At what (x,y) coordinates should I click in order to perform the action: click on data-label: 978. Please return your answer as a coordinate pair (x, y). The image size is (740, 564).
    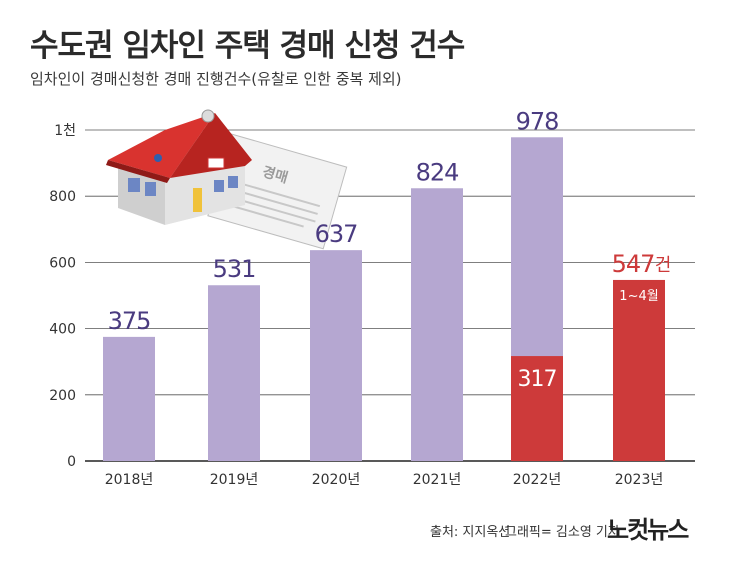
    Looking at the image, I should click on (537, 121).